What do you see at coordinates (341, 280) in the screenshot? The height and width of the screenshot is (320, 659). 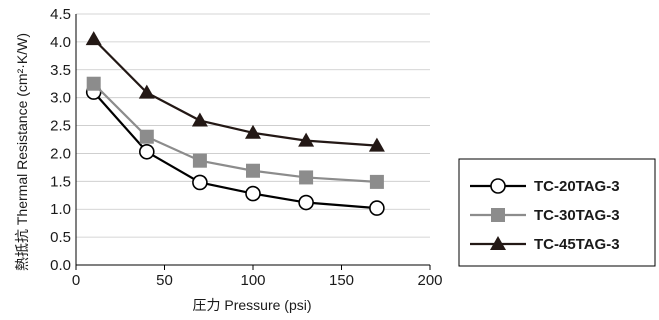 I see `x-tick-label: 150` at bounding box center [341, 280].